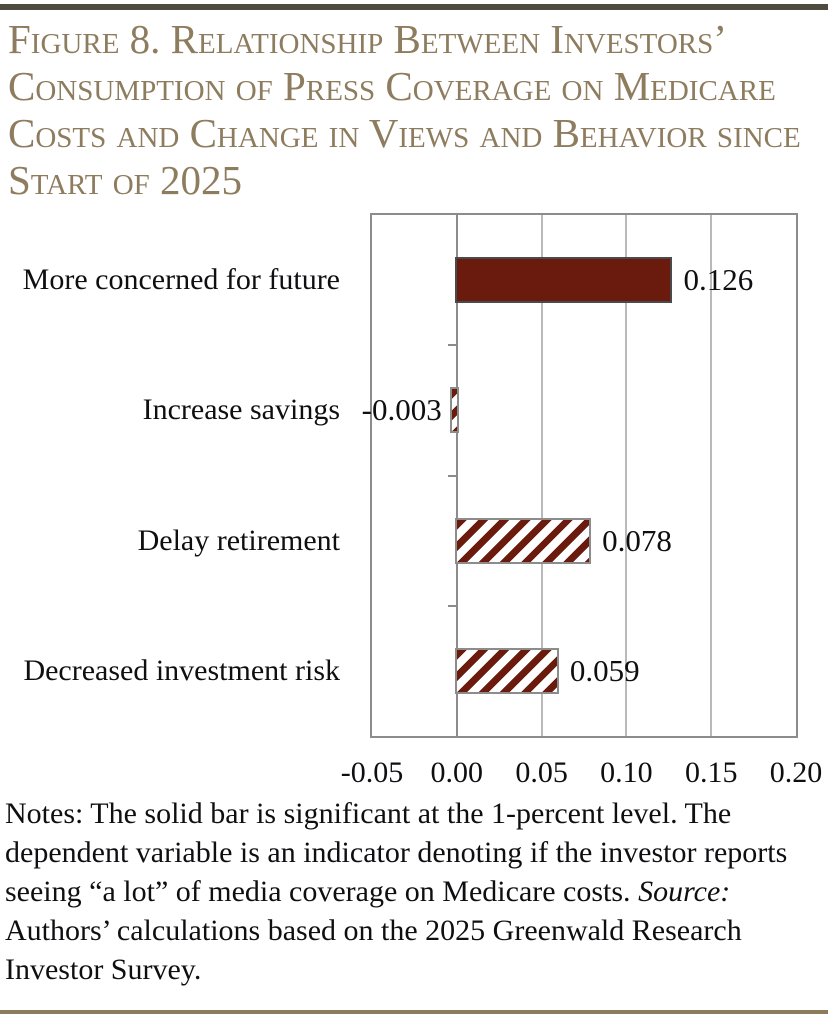  Describe the element at coordinates (457, 772) in the screenshot. I see `x-tick-label: 0.00` at that location.